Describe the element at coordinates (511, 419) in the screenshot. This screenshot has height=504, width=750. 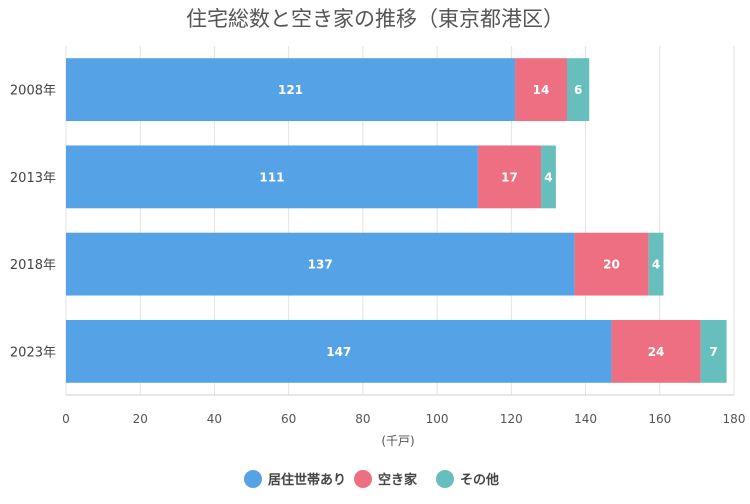
I see `x-tick-label: 120` at that location.